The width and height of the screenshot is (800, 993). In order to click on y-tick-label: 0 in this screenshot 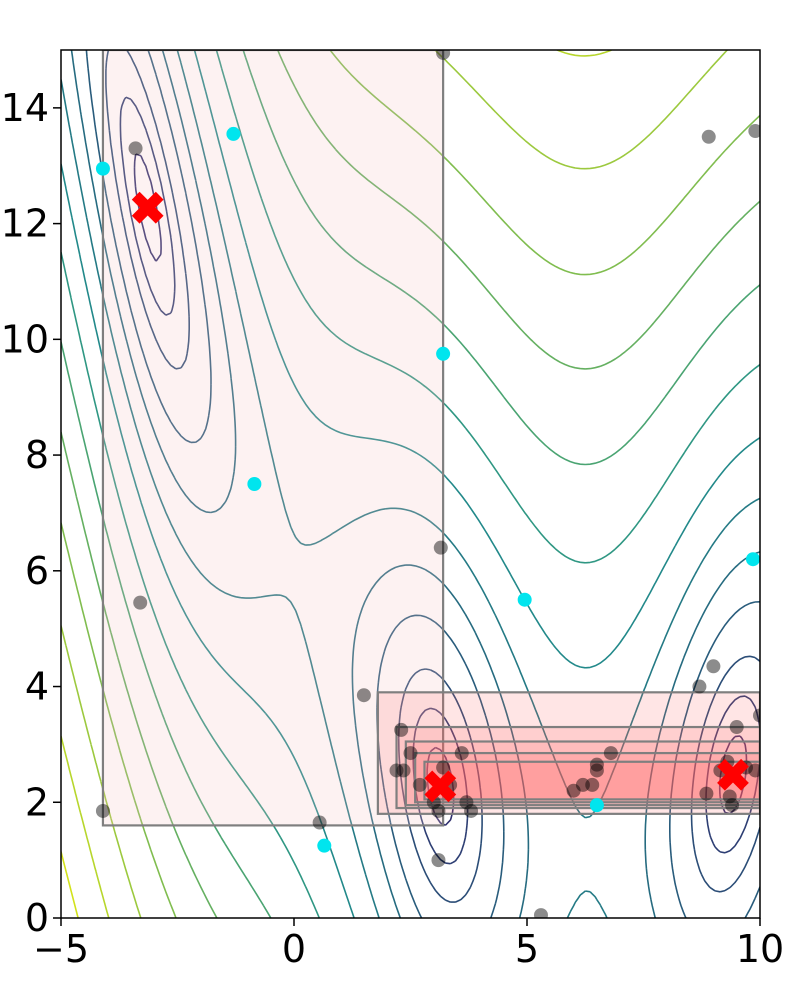, I will do `click(37, 918)`.